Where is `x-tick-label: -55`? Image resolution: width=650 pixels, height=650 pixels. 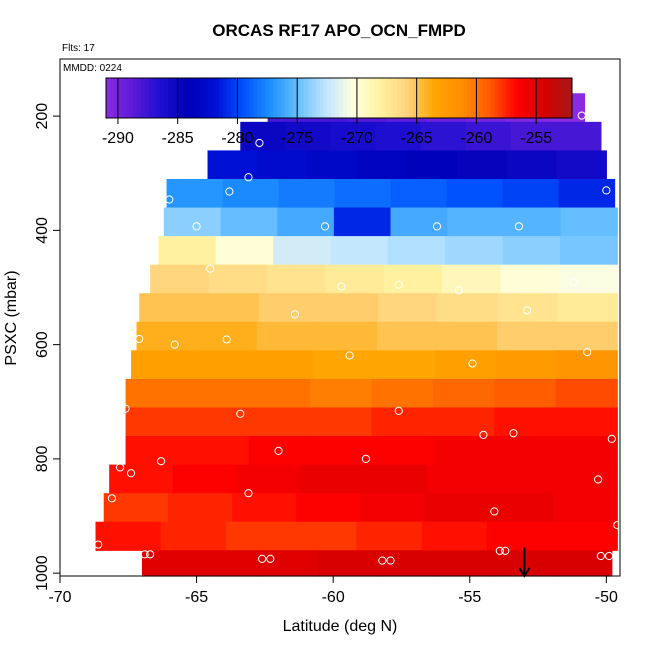 x-tick-label: -55 is located at coordinates (469, 597).